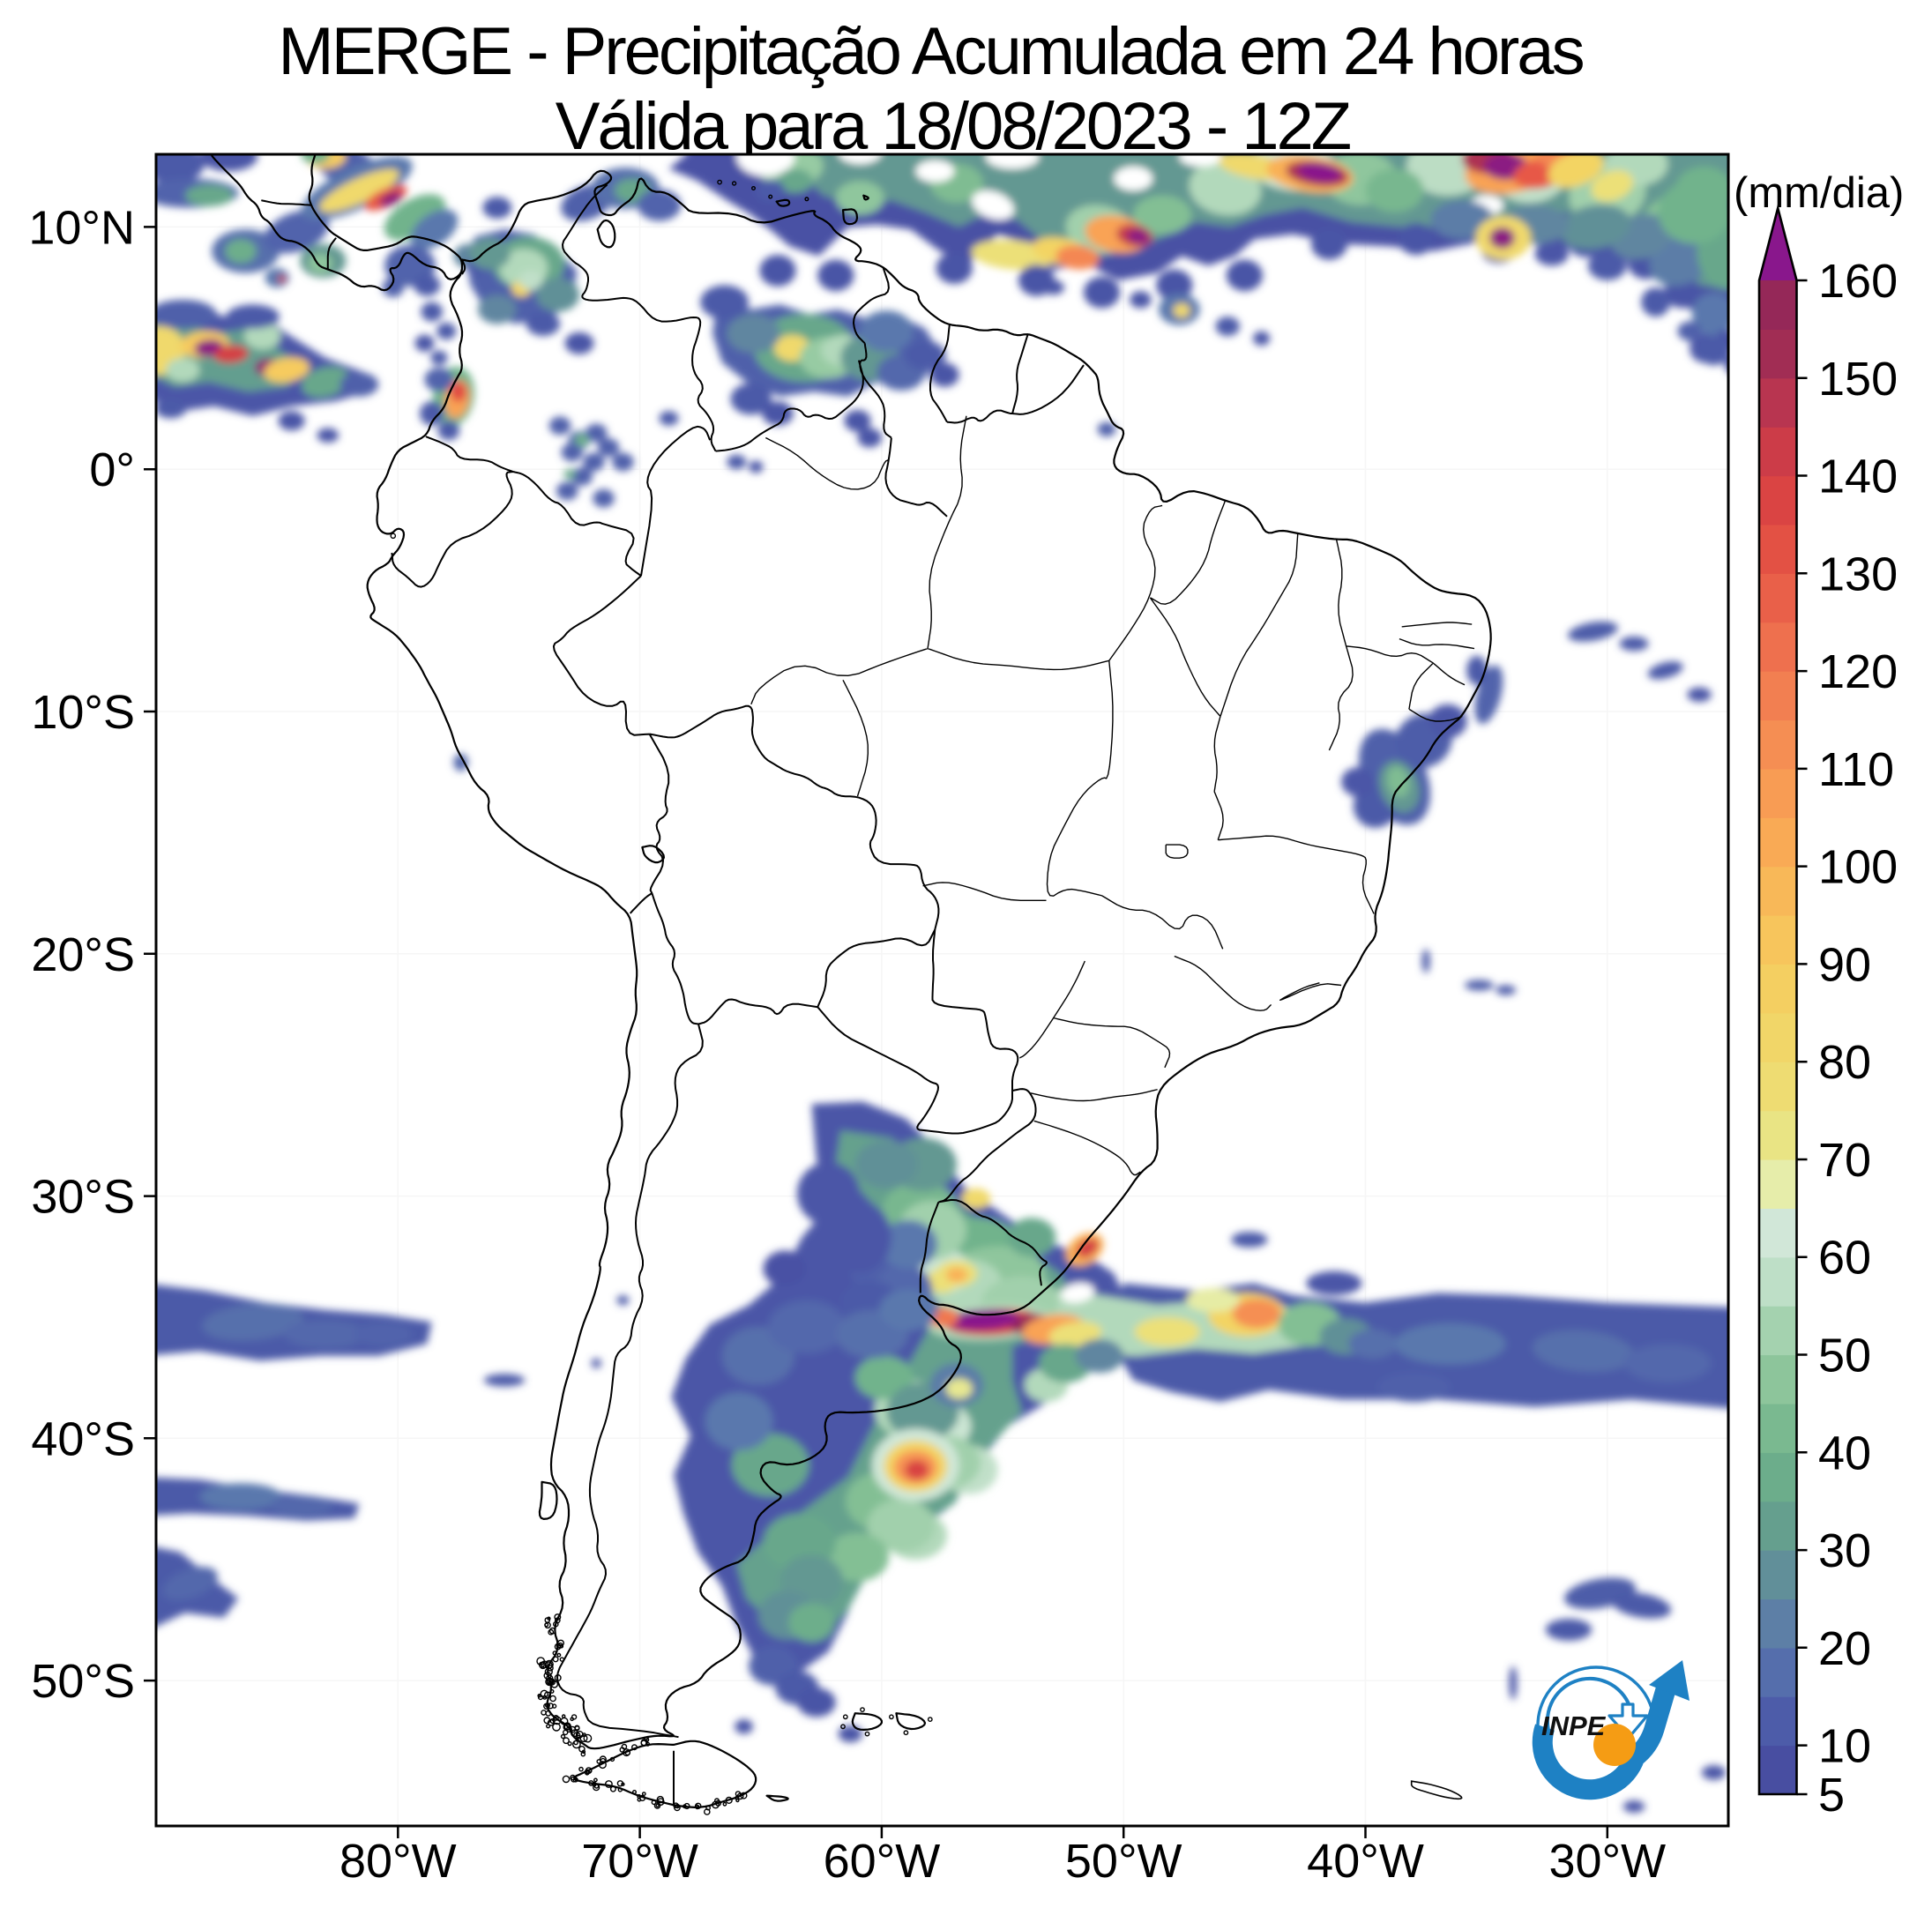  Describe the element at coordinates (1831, 1795) in the screenshot. I see `svg-text: 5` at that location.